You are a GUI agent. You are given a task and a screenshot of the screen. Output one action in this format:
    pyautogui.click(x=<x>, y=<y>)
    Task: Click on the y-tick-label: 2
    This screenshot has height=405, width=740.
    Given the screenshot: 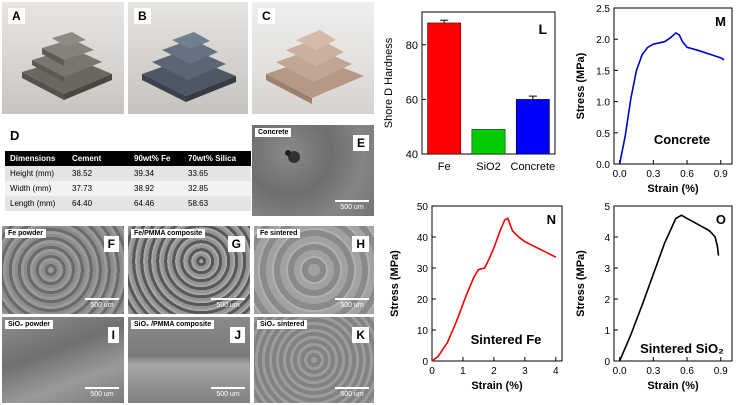 What is the action you would take?
    pyautogui.click(x=607, y=300)
    